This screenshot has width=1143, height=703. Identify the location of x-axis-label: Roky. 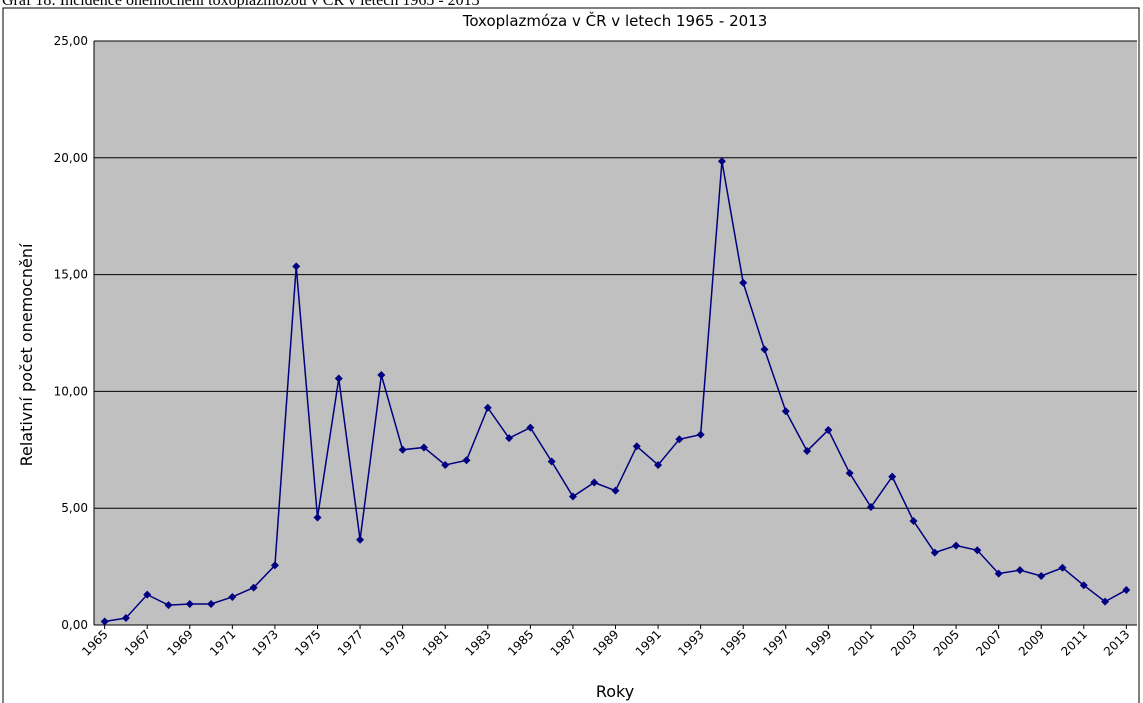
(615, 691).